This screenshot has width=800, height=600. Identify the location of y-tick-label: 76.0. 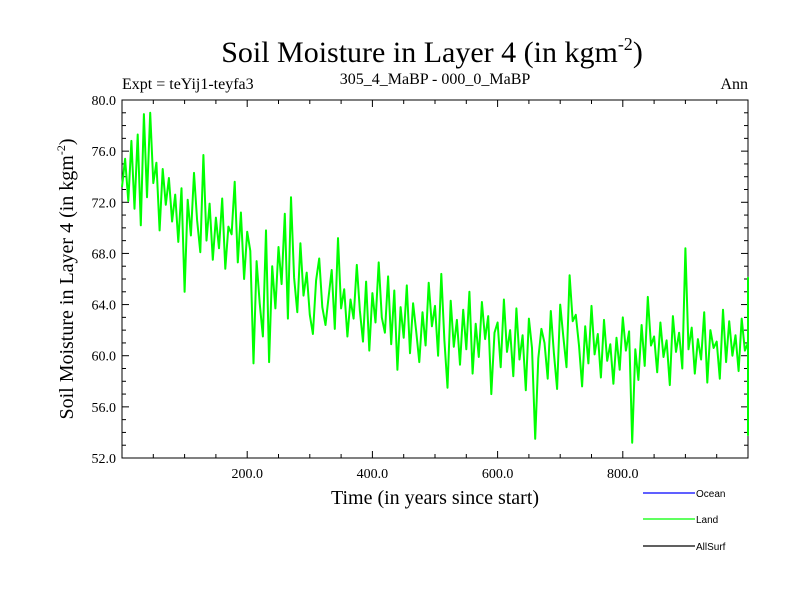
(104, 152).